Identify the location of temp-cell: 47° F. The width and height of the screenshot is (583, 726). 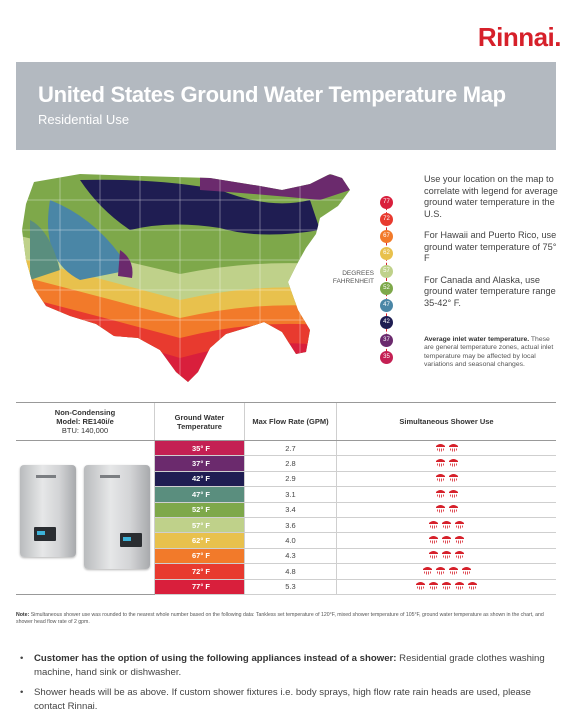
(199, 494).